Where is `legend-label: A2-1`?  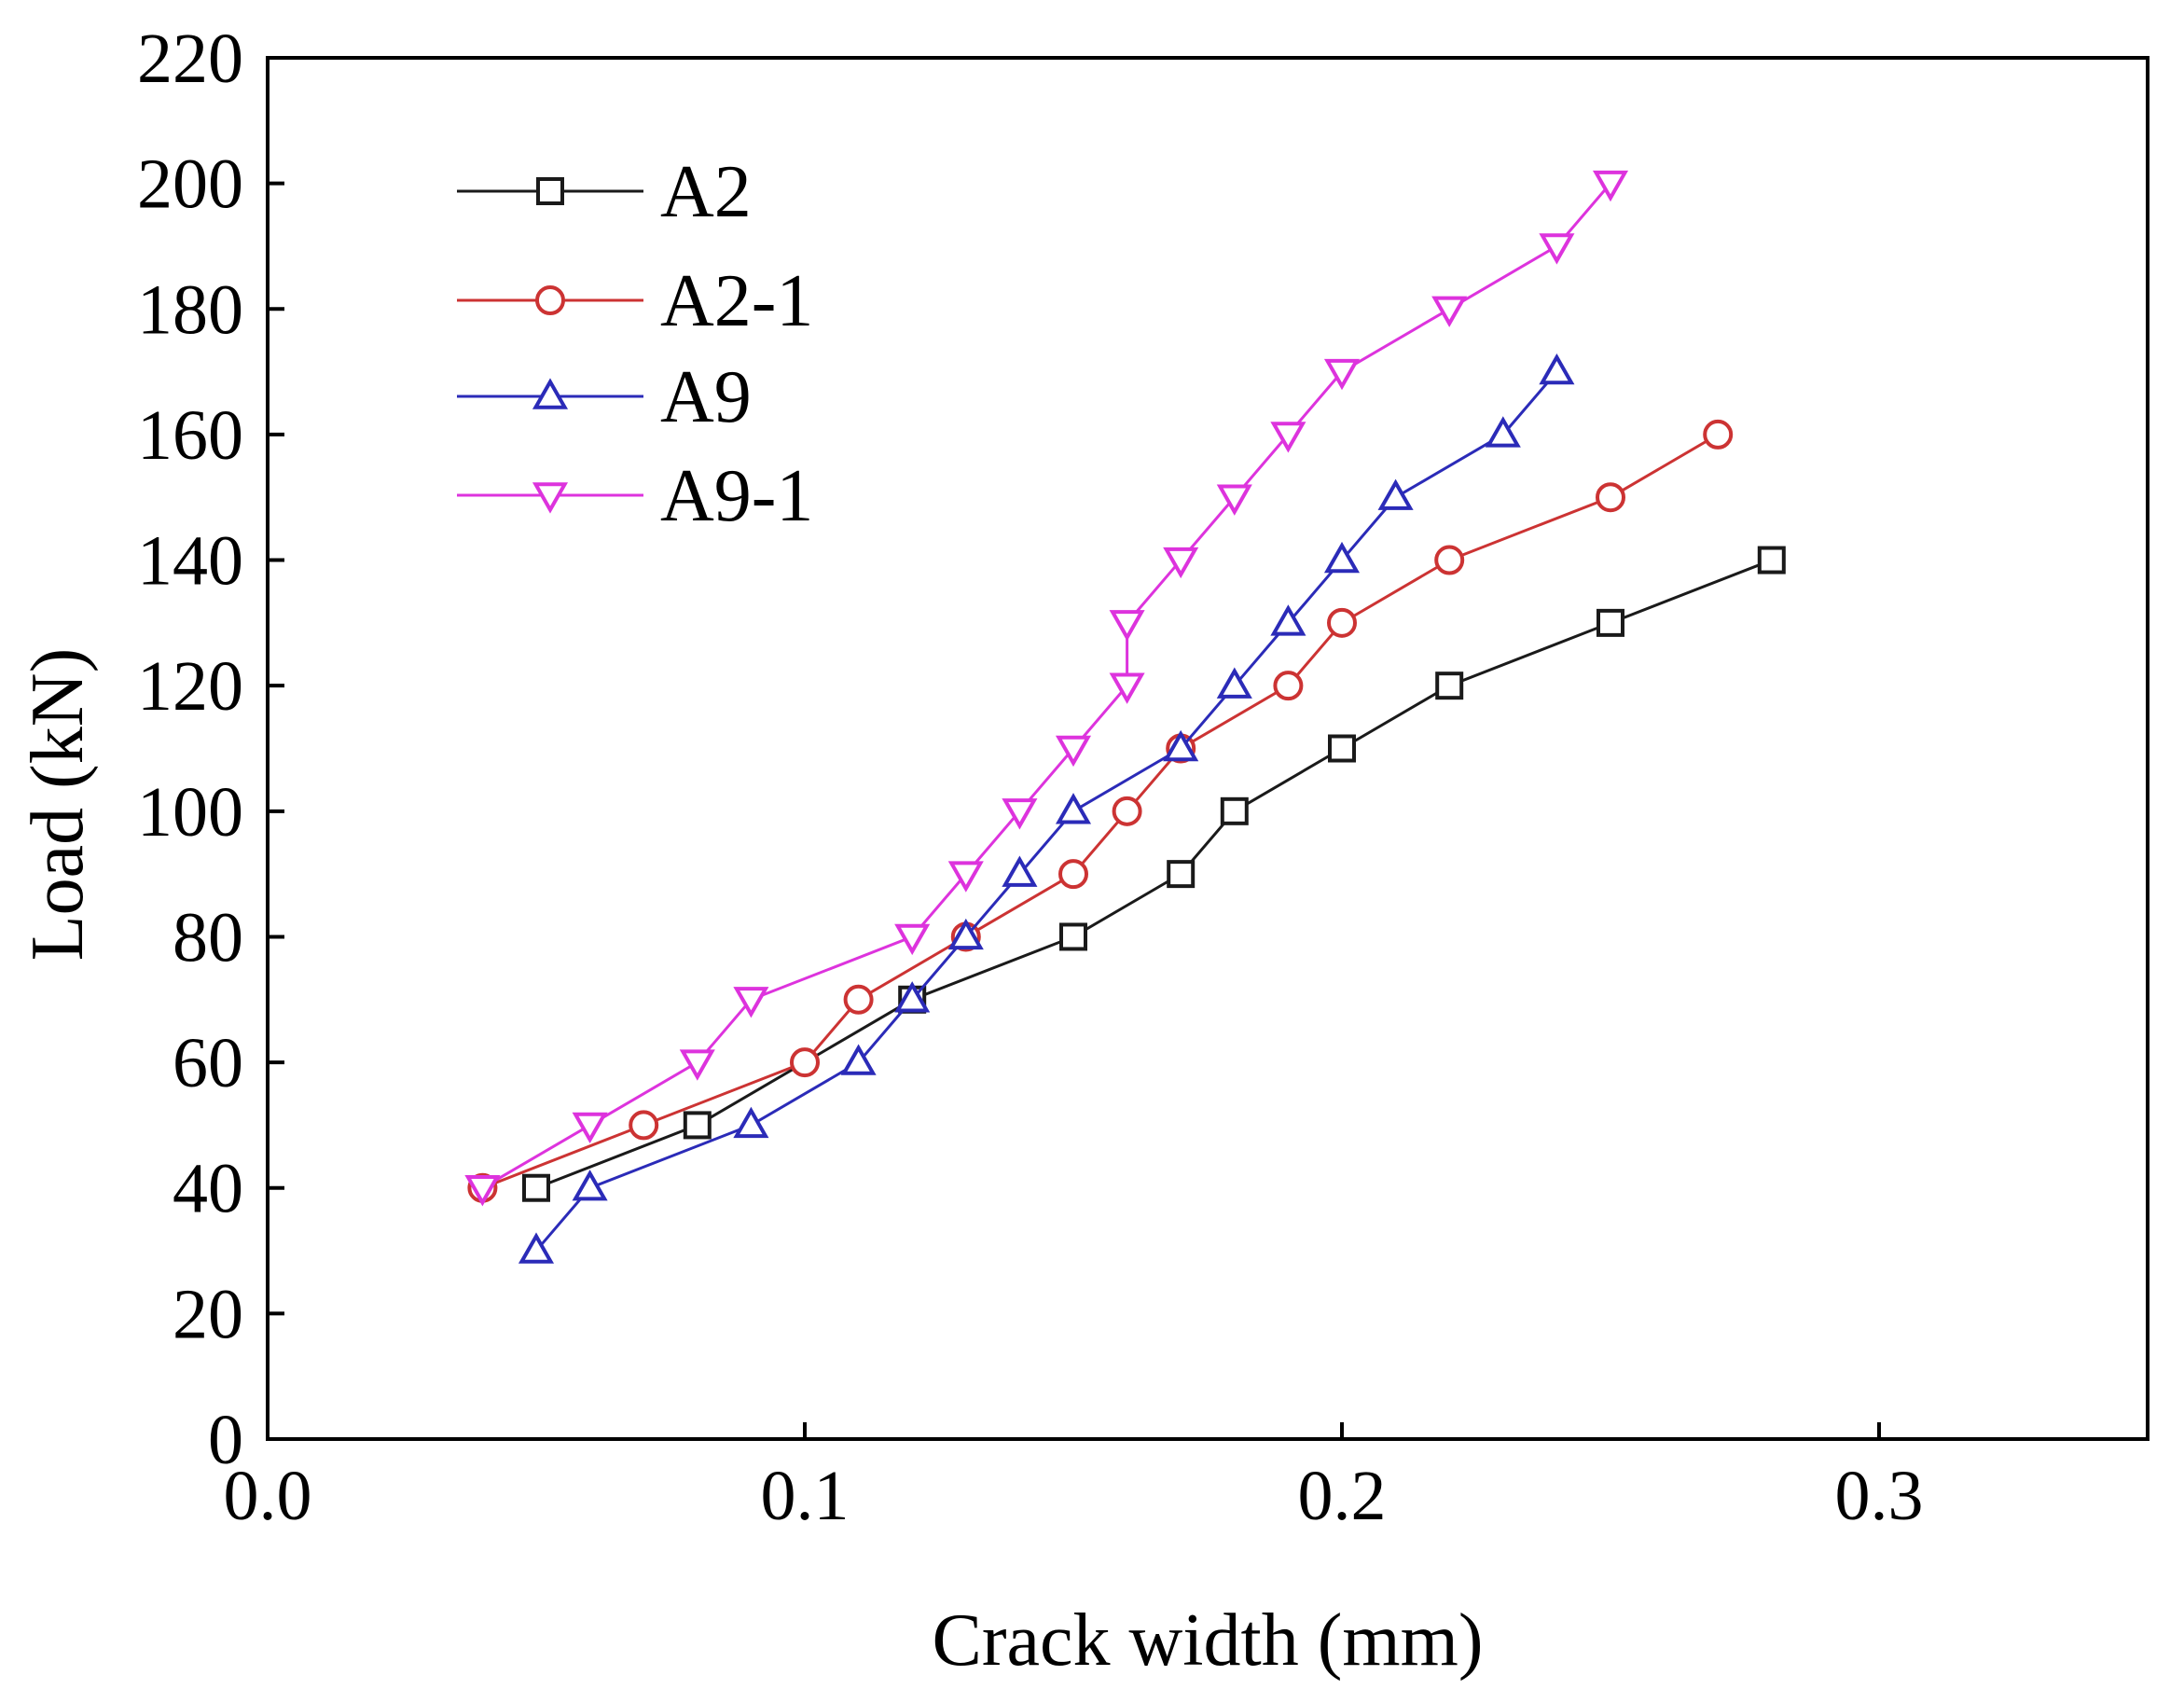
legend-label: A2-1 is located at coordinates (736, 301).